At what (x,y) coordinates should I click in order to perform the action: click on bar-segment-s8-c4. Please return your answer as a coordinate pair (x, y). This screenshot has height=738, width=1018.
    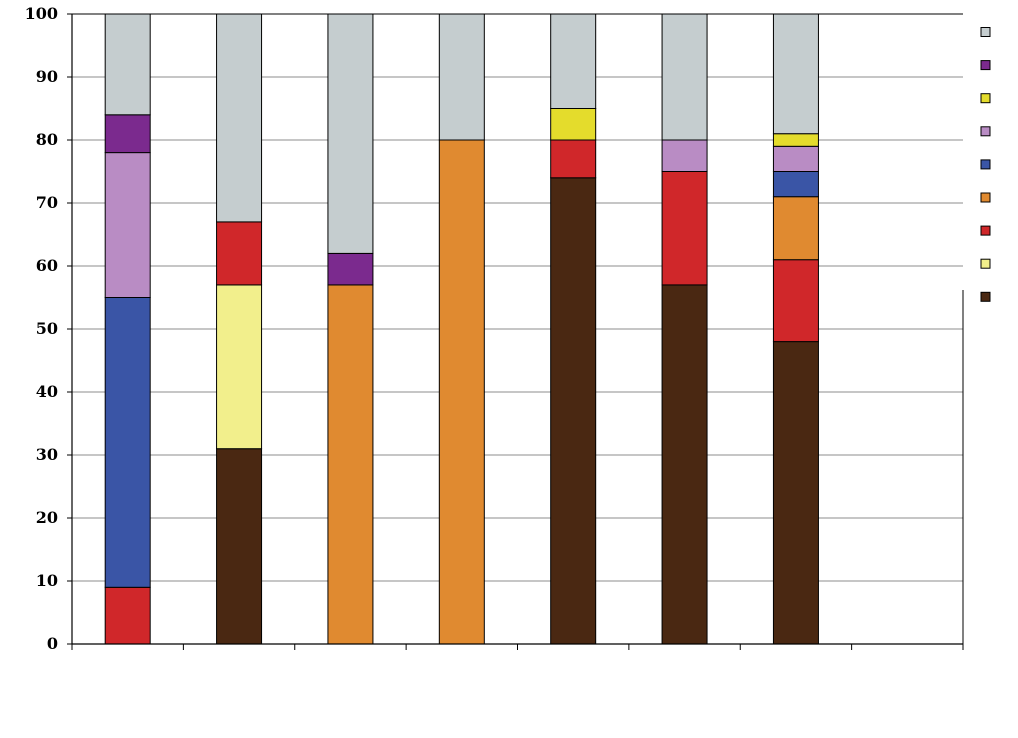
    Looking at the image, I should click on (573, 61).